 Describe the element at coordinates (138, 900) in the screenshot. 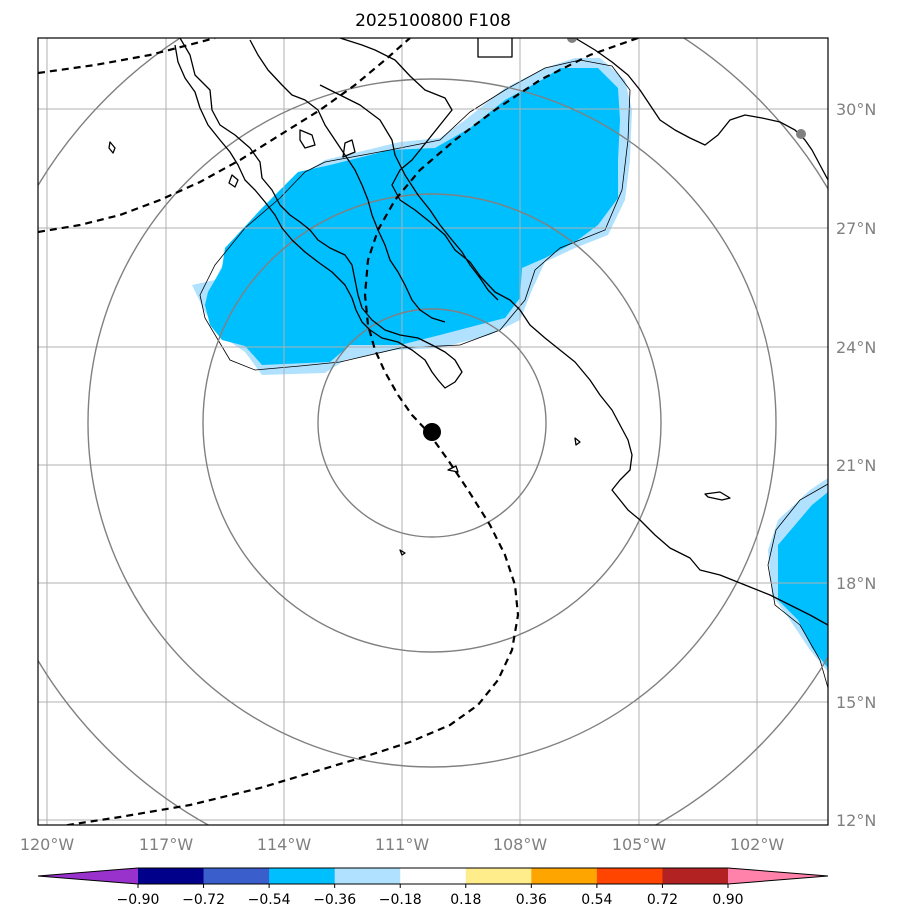

I see `colorbar-tick-label: −0.90` at that location.